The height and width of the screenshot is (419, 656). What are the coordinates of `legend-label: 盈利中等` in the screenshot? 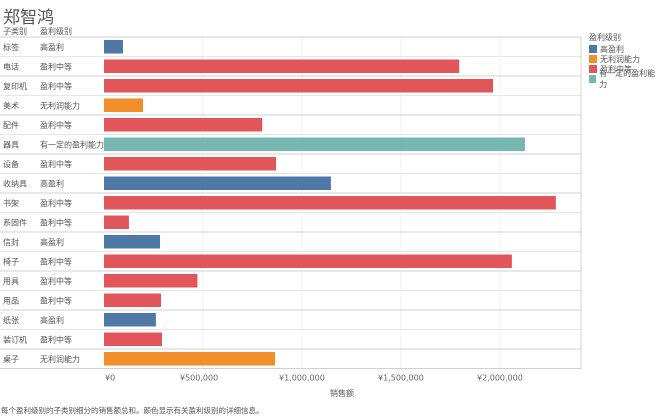 It's located at (616, 69).